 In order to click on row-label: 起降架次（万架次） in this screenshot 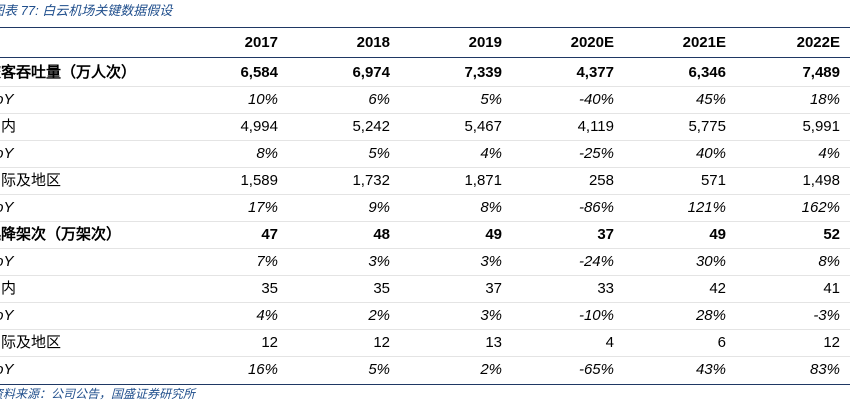, I will do `click(61, 234)`.